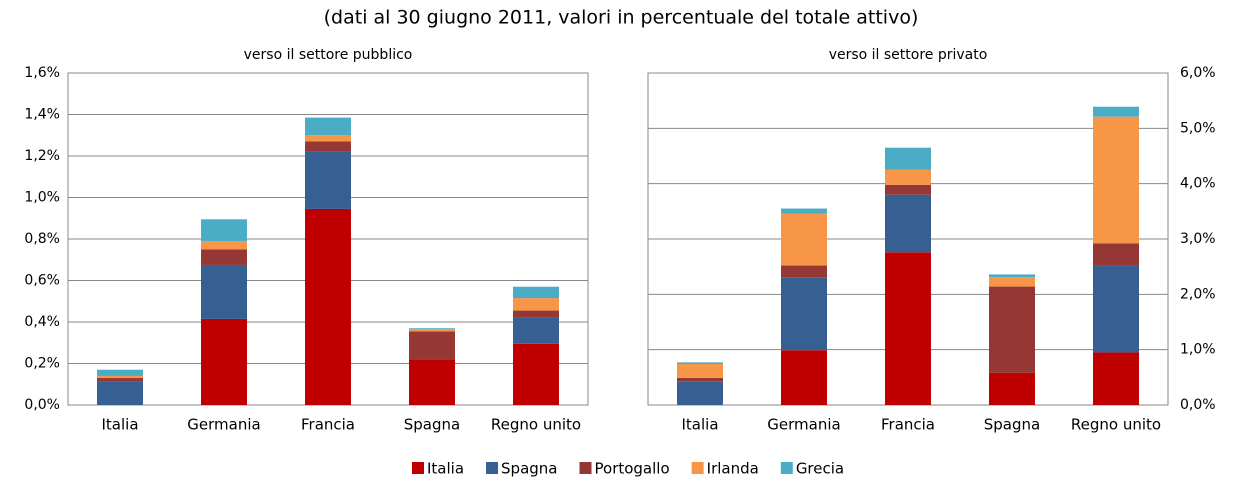 The width and height of the screenshot is (1242, 483). I want to click on y-tick-label: 1,4%, so click(42, 115).